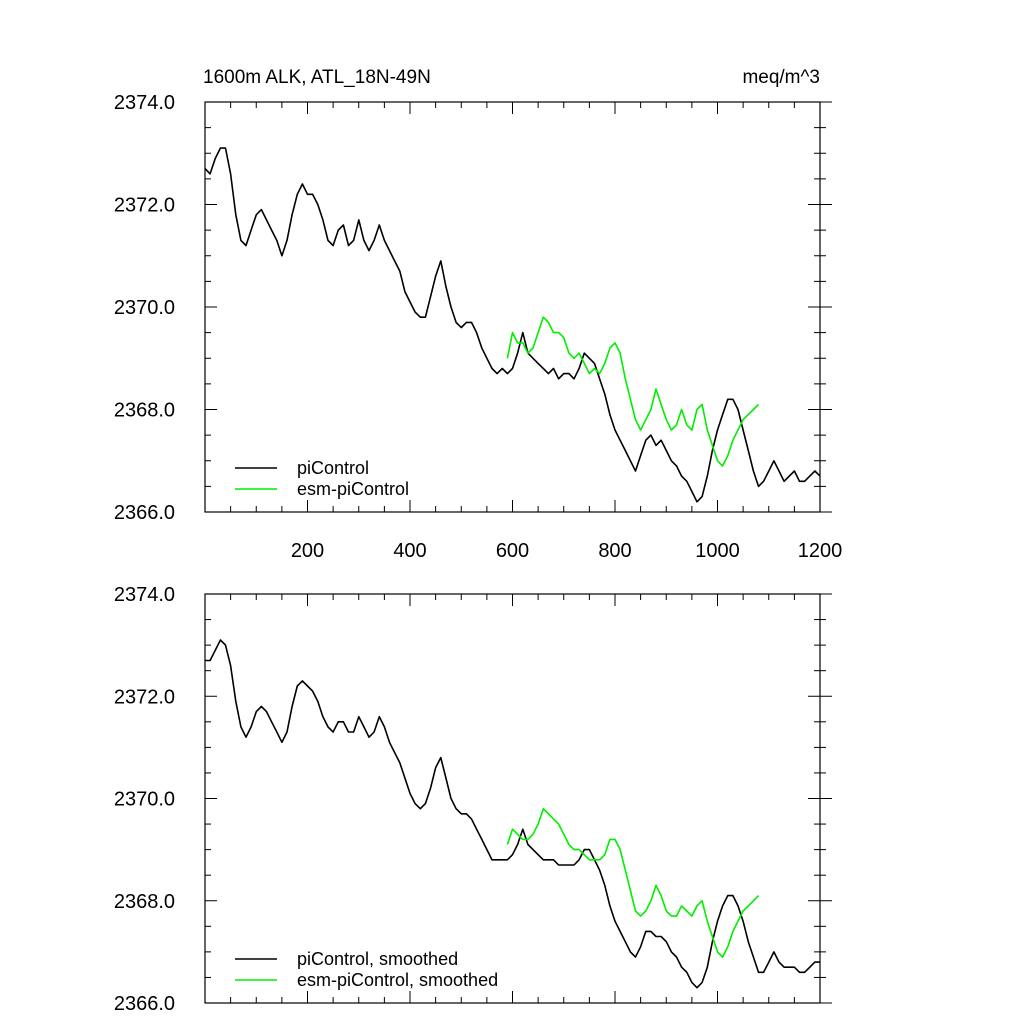  Describe the element at coordinates (144, 103) in the screenshot. I see `y-tick-label-top: 2374.0` at that location.